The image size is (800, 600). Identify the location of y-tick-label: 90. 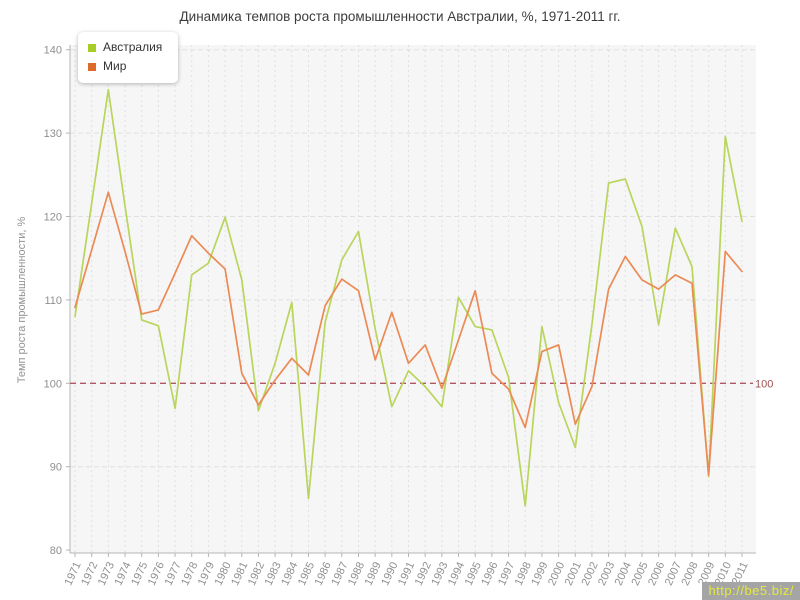
(56, 468).